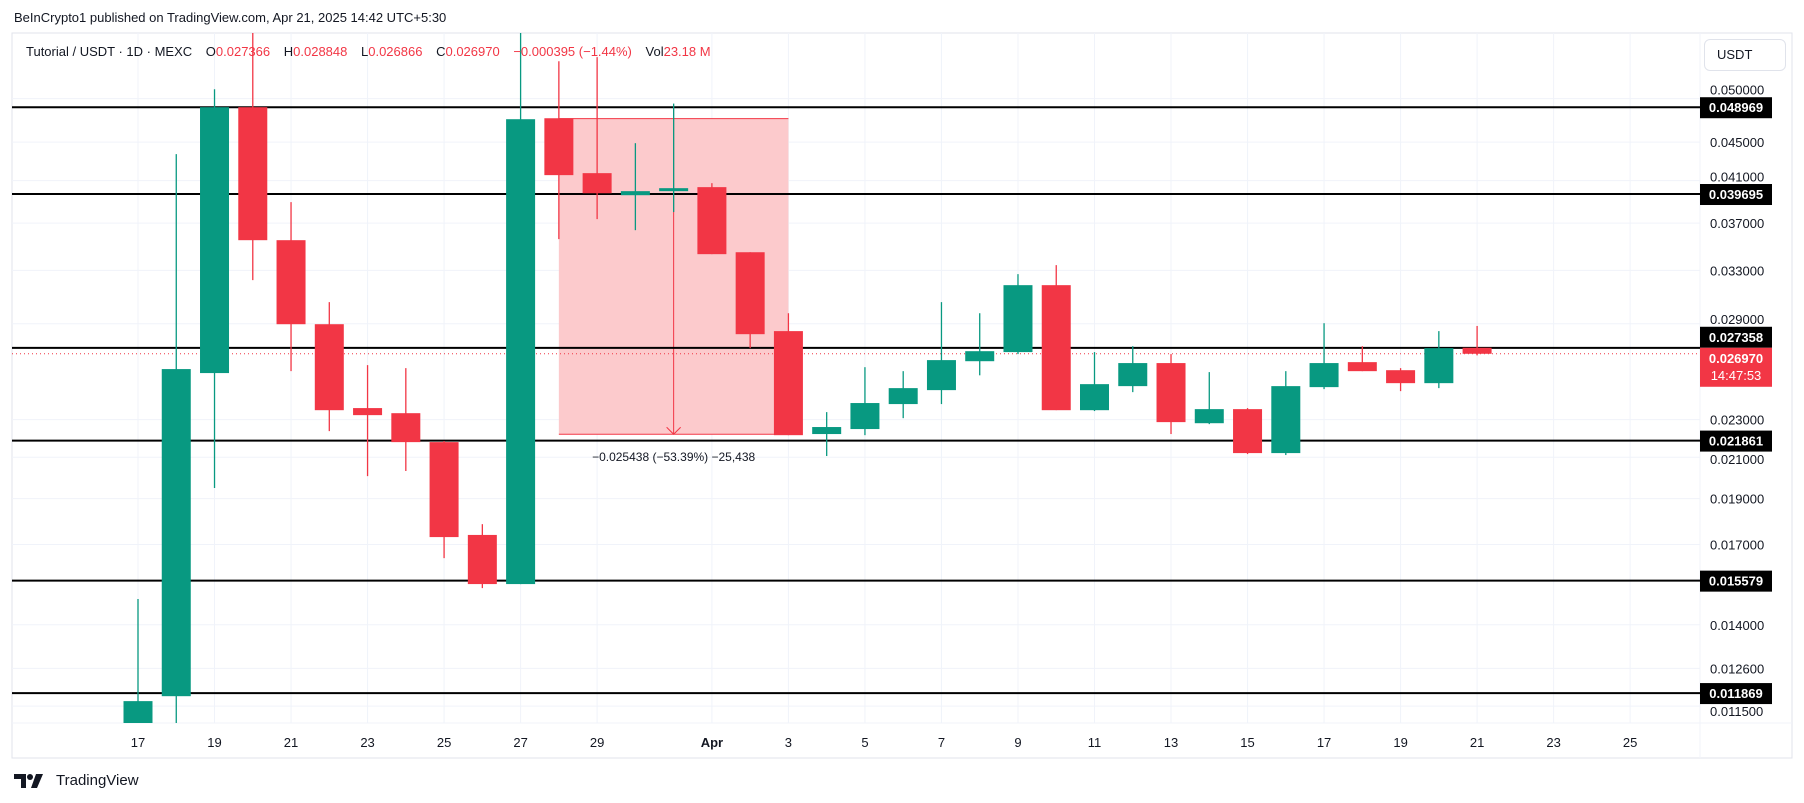  I want to click on current-price-label: 0.026970, so click(1736, 358).